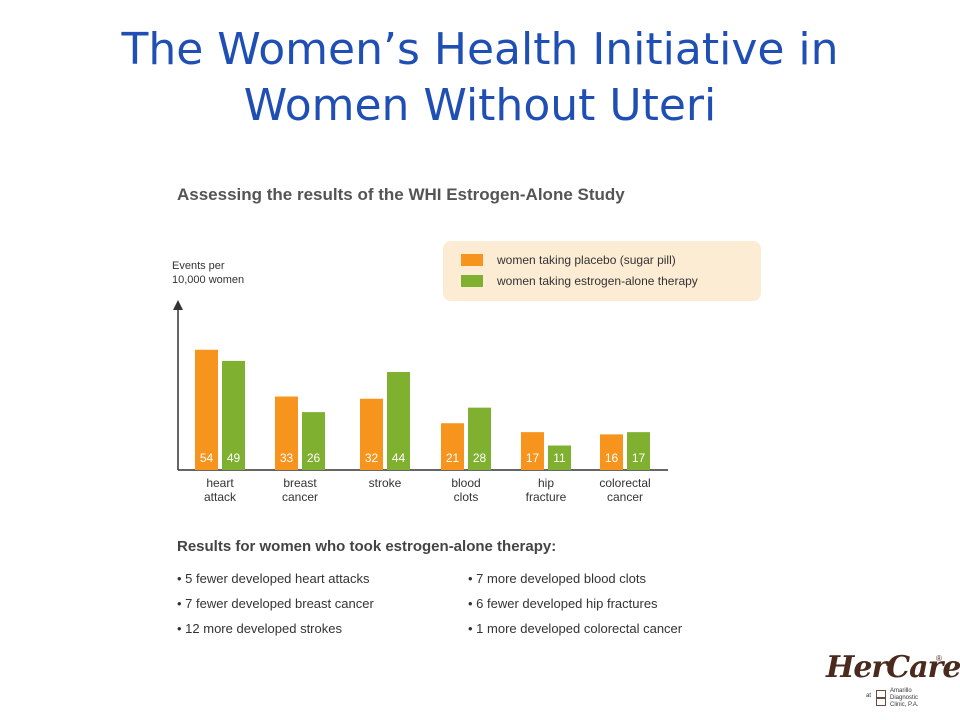 Image resolution: width=960 pixels, height=720 pixels. Describe the element at coordinates (893, 667) in the screenshot. I see `logo-wordmark: HerCare` at that location.